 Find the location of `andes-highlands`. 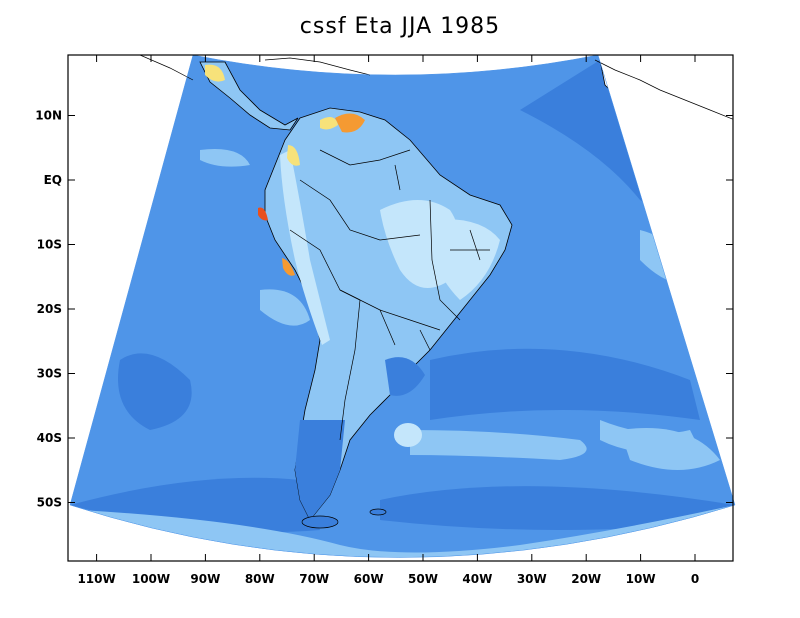

andes-highlands is located at coordinates (305, 247).